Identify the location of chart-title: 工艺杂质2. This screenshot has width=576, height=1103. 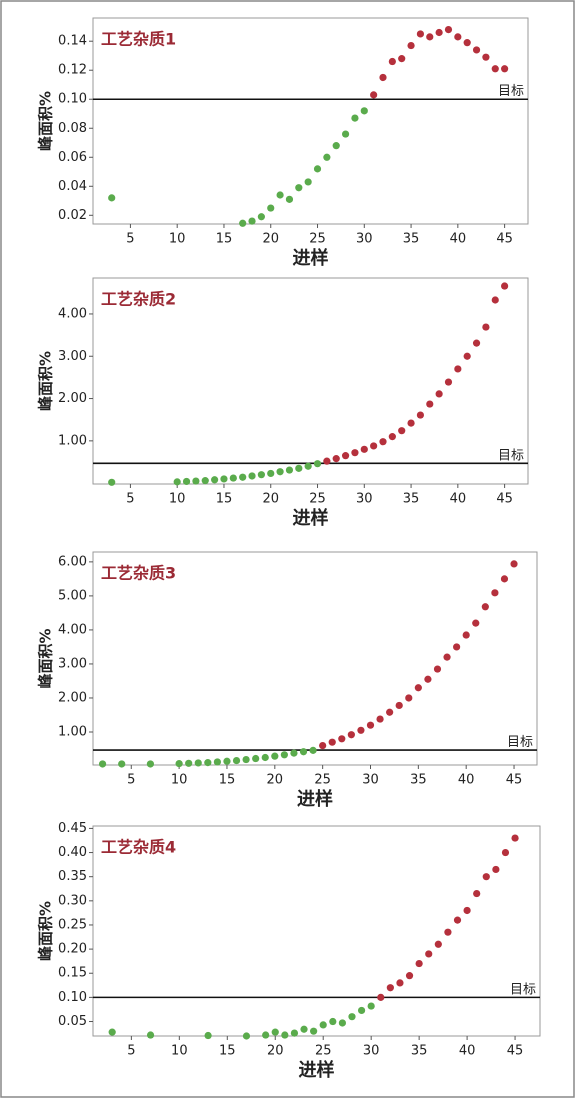
(138, 299).